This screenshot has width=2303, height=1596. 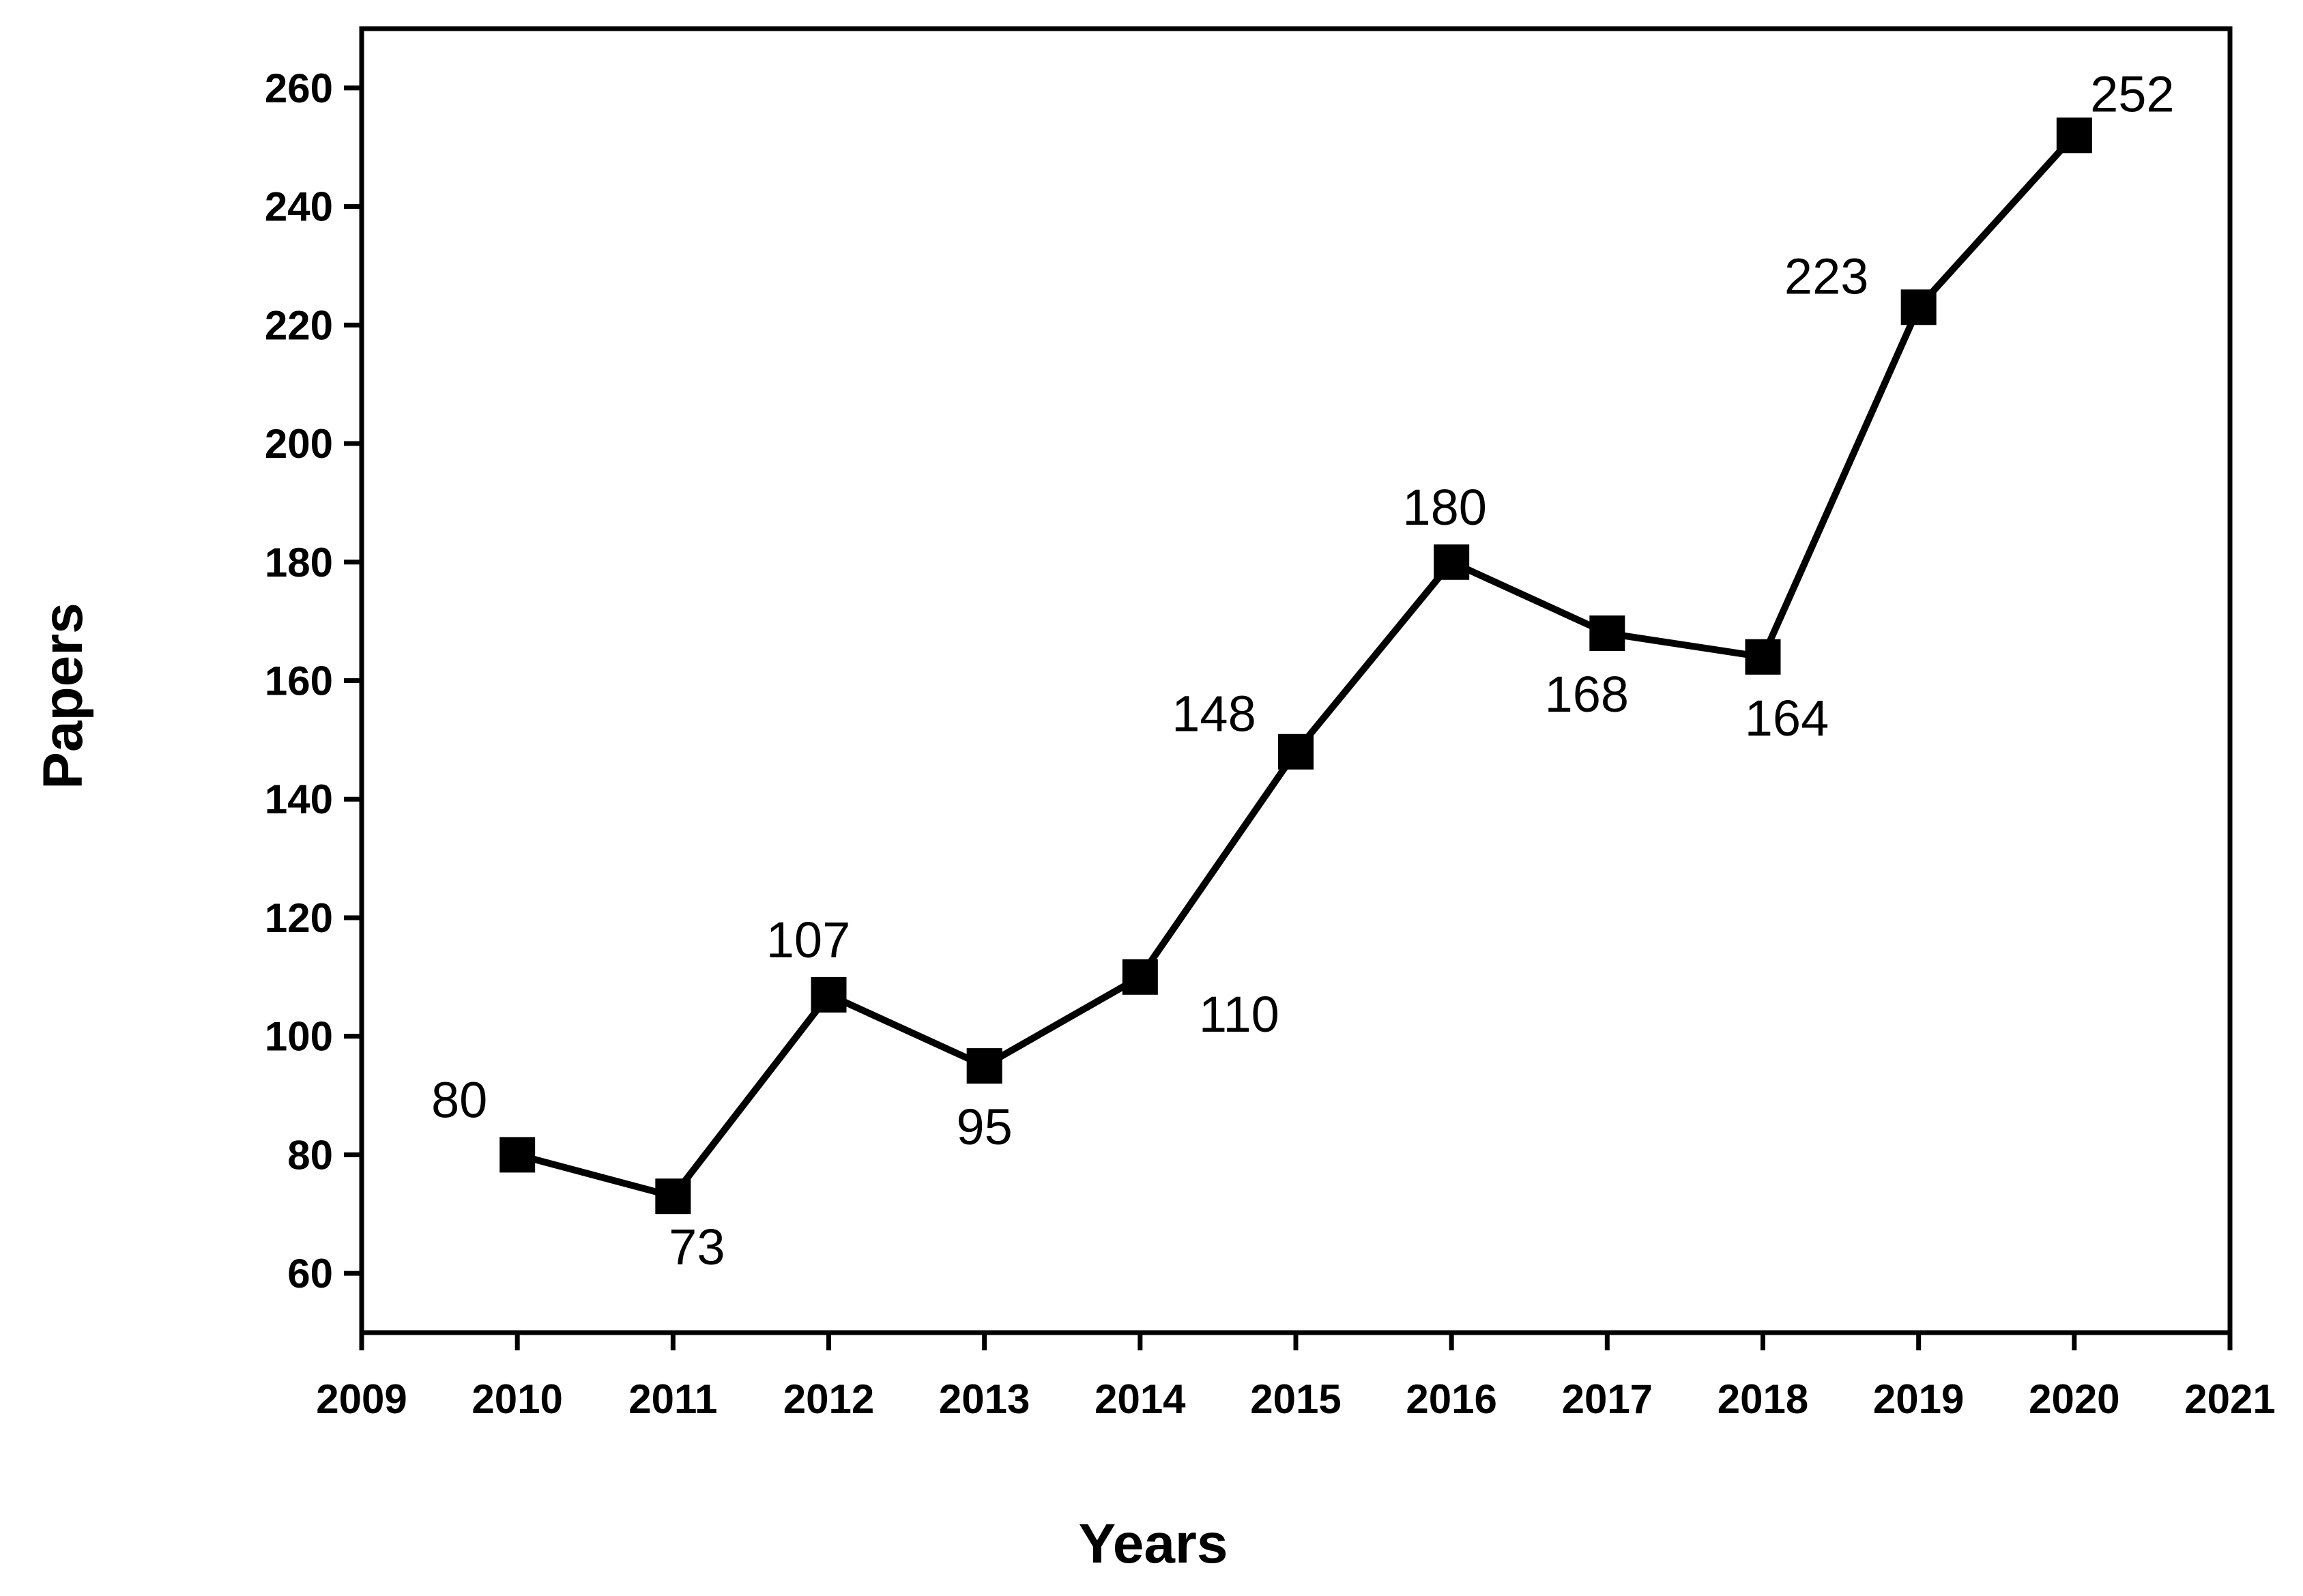 What do you see at coordinates (1154, 1544) in the screenshot?
I see `x-axis-title: Years` at bounding box center [1154, 1544].